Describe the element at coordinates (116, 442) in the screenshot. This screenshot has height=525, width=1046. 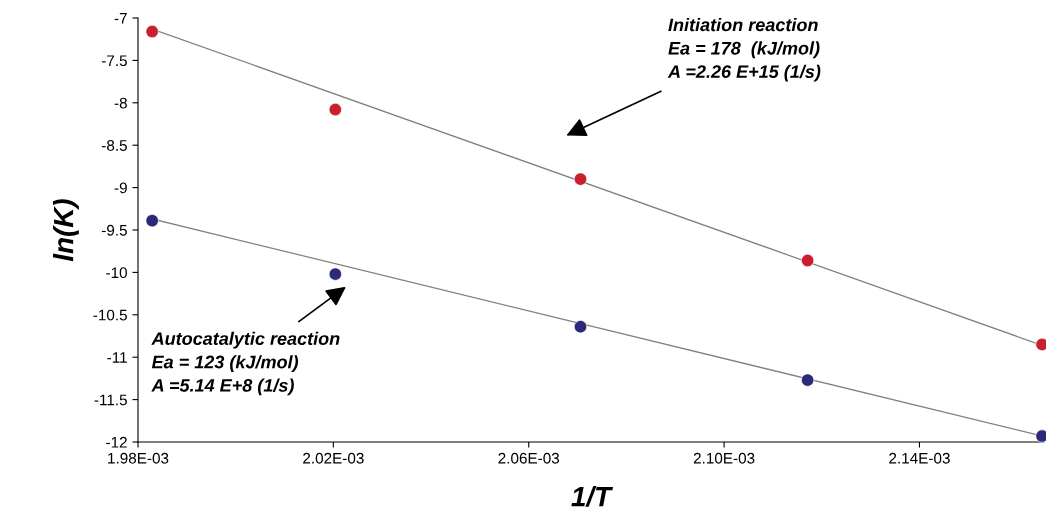
I see `y-tick-label: -12` at that location.